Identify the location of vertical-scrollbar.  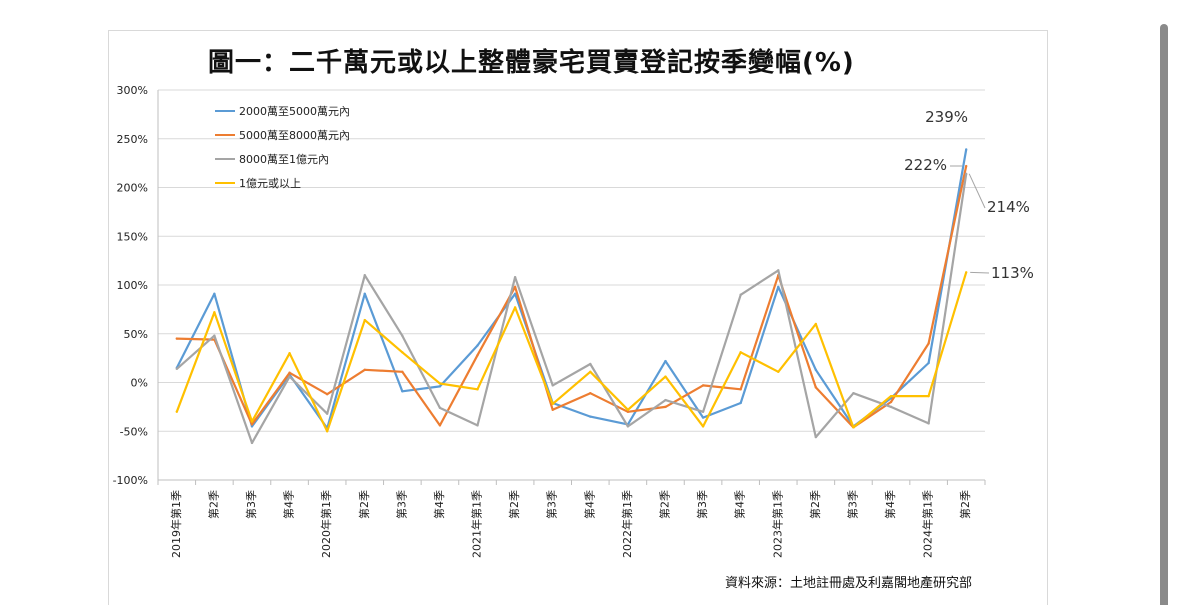
(1164, 314).